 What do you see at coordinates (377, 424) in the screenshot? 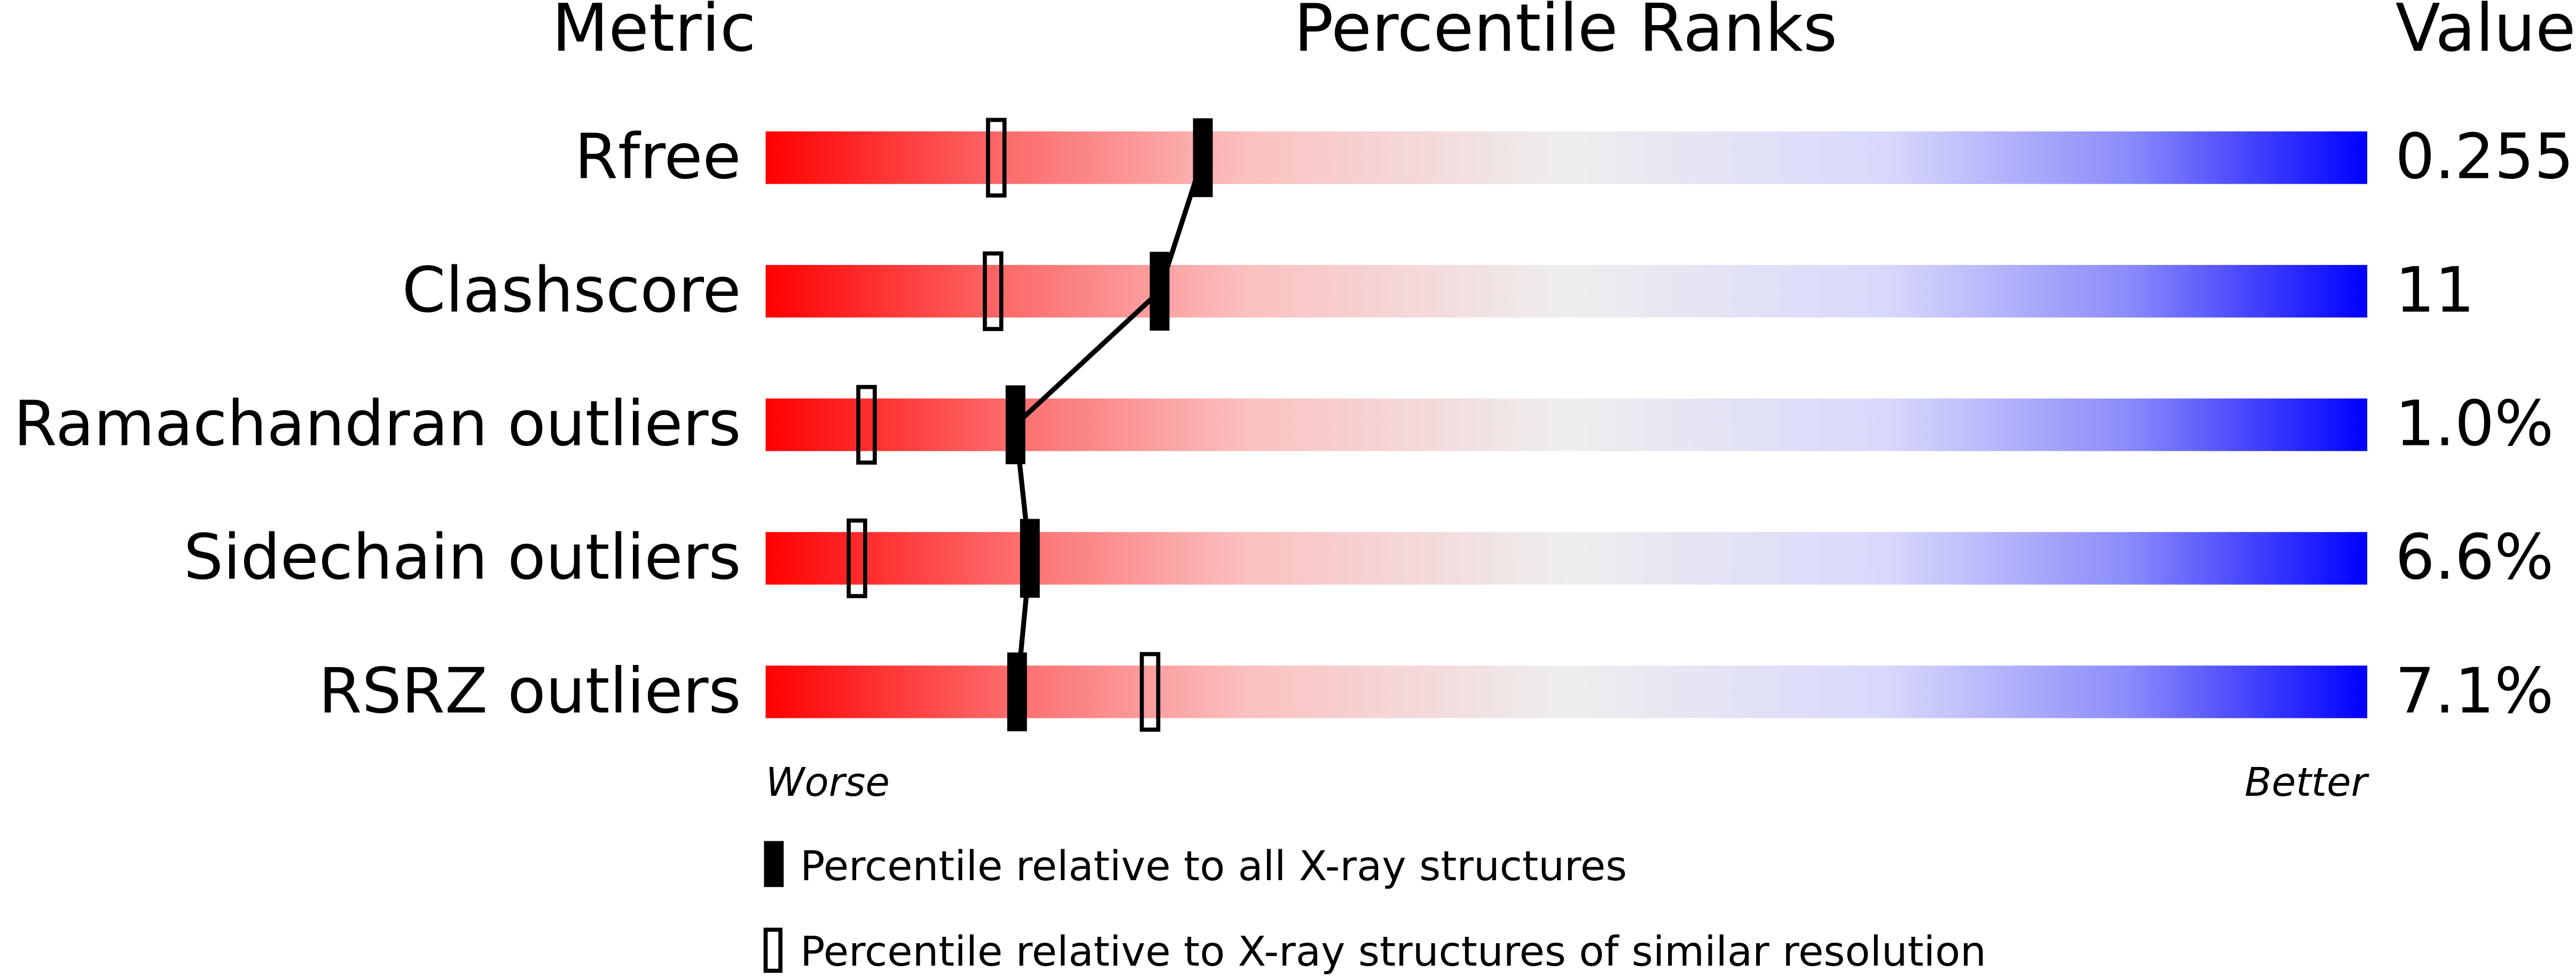
I see `metric-label: Ramachandran outliers` at bounding box center [377, 424].